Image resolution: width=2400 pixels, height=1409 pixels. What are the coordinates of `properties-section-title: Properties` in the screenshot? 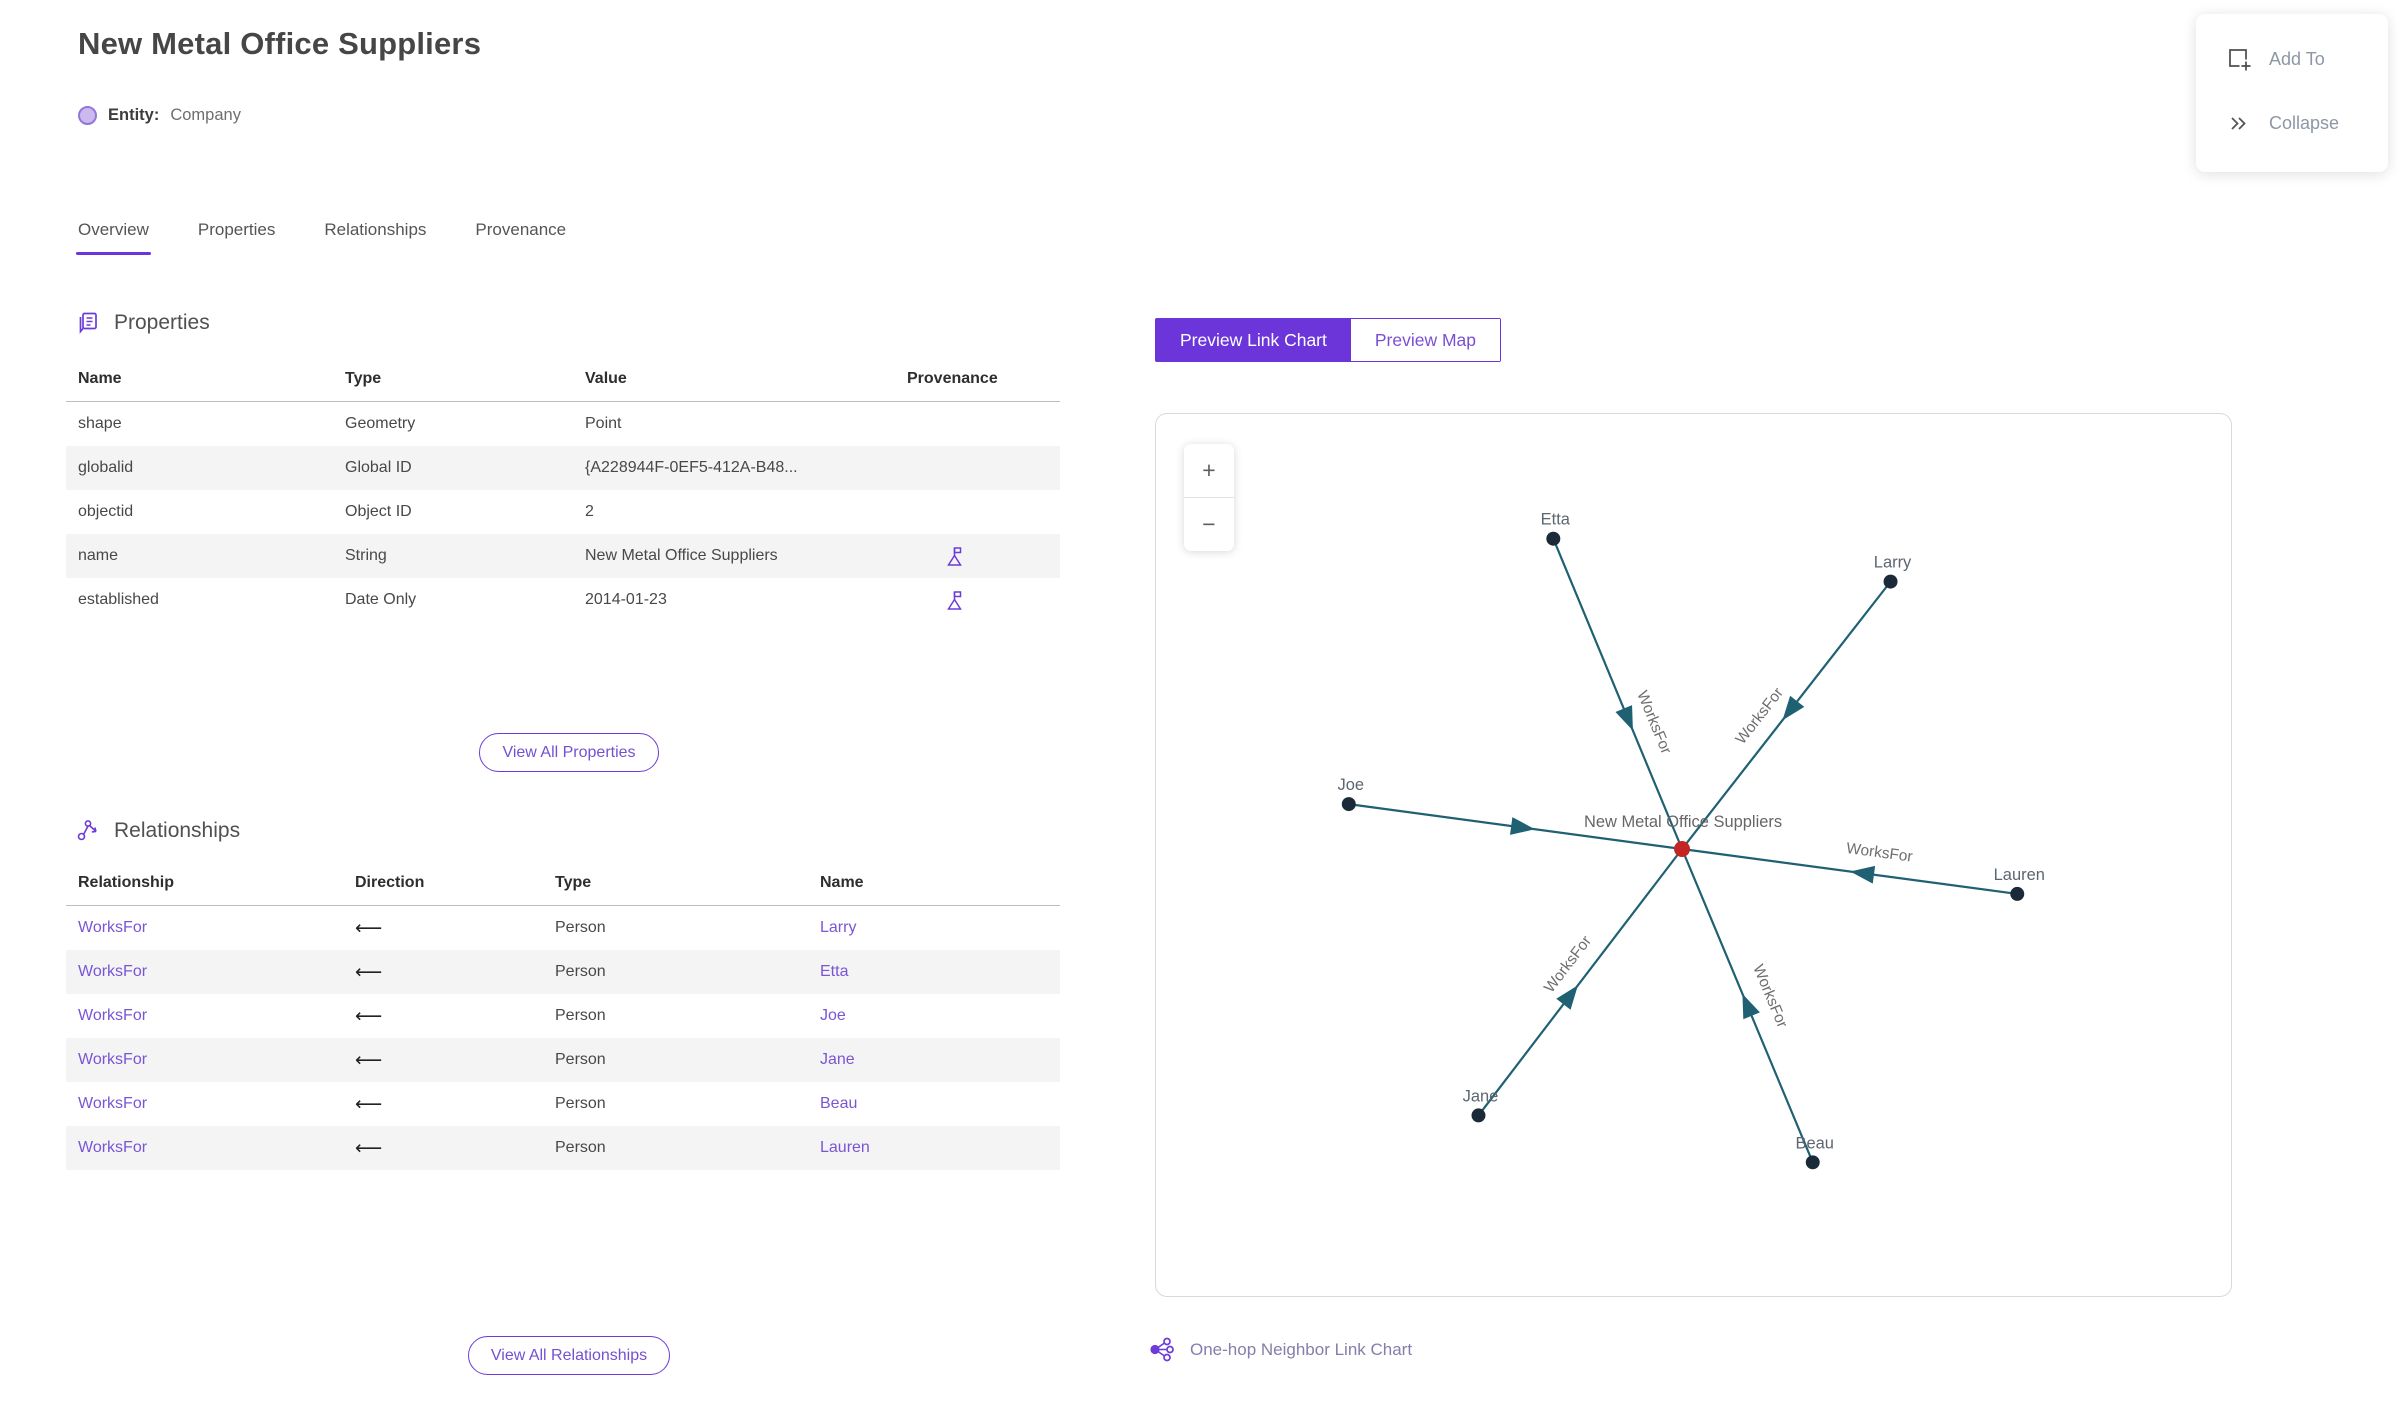 It's located at (162, 322).